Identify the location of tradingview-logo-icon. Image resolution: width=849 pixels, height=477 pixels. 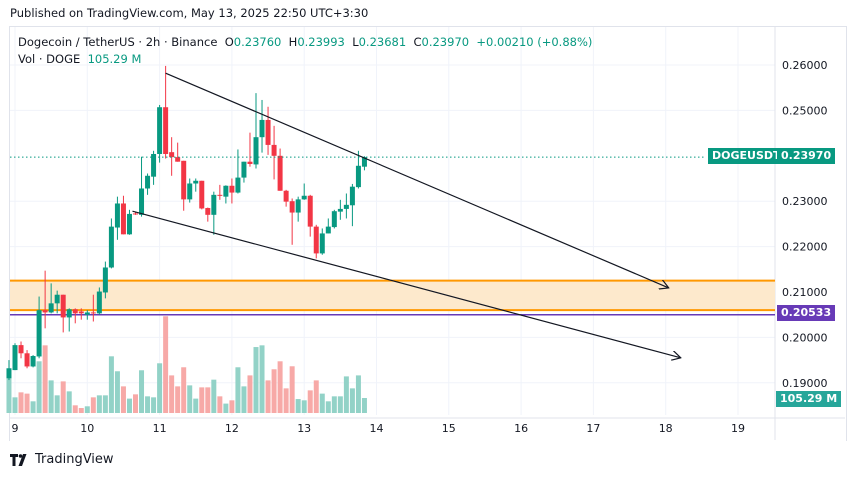
(18, 459).